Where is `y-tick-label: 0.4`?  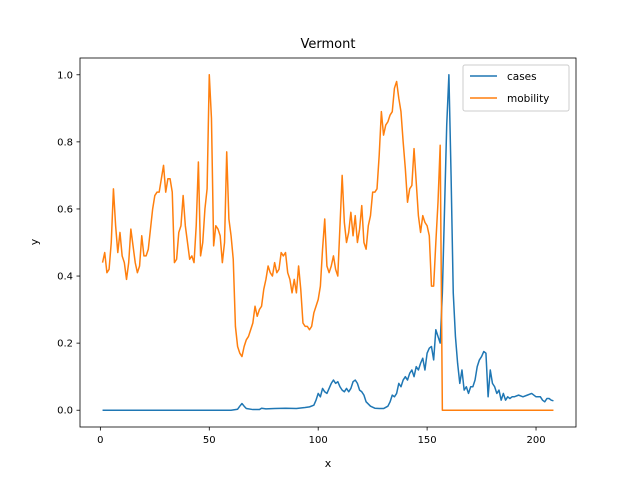 y-tick-label: 0.4 is located at coordinates (65, 277).